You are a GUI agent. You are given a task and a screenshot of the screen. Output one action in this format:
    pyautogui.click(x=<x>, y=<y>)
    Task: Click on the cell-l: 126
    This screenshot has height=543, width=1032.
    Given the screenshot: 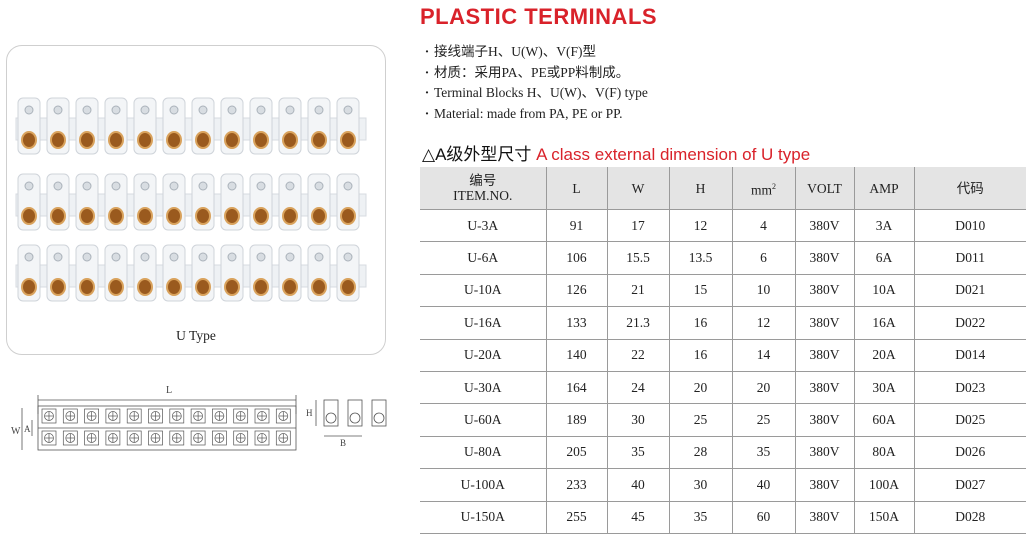 What is the action you would take?
    pyautogui.click(x=577, y=291)
    